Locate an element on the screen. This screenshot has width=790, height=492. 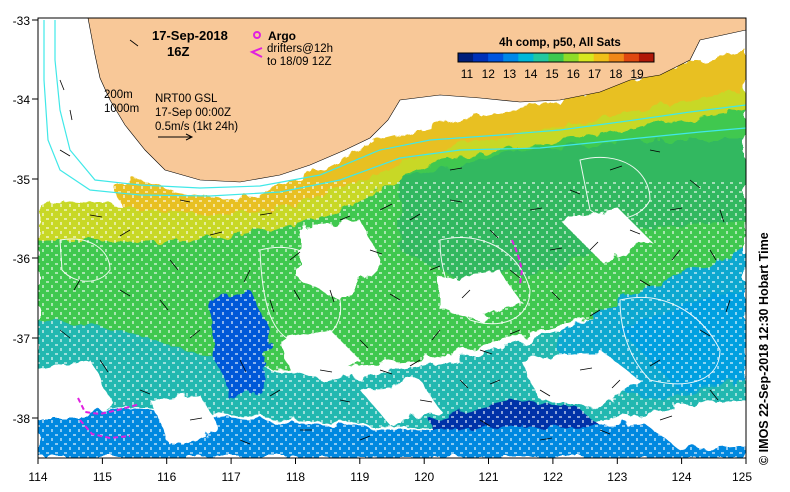
lon-tick-116: 116 is located at coordinates (166, 477).